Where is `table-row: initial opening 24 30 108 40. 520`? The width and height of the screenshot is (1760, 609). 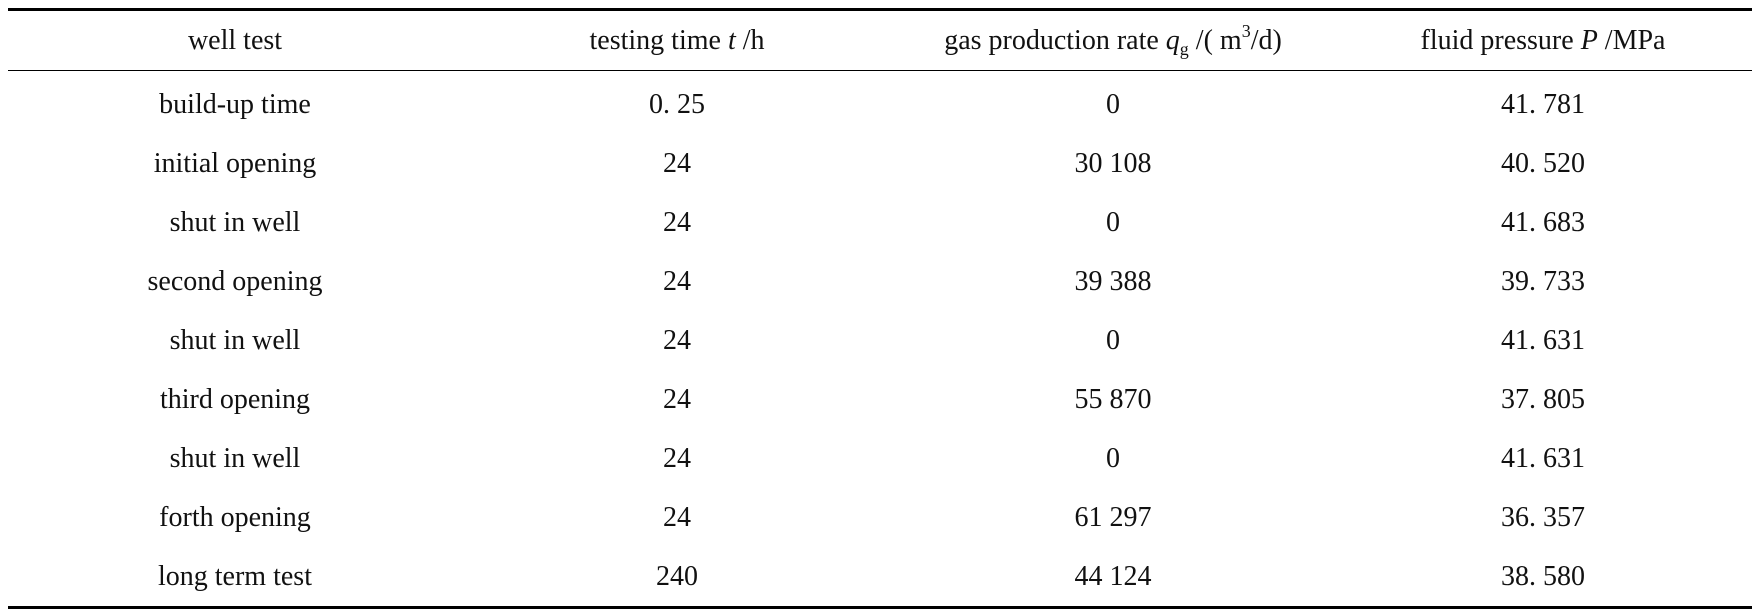 table-row: initial opening 24 30 108 40. 520 is located at coordinates (880, 163).